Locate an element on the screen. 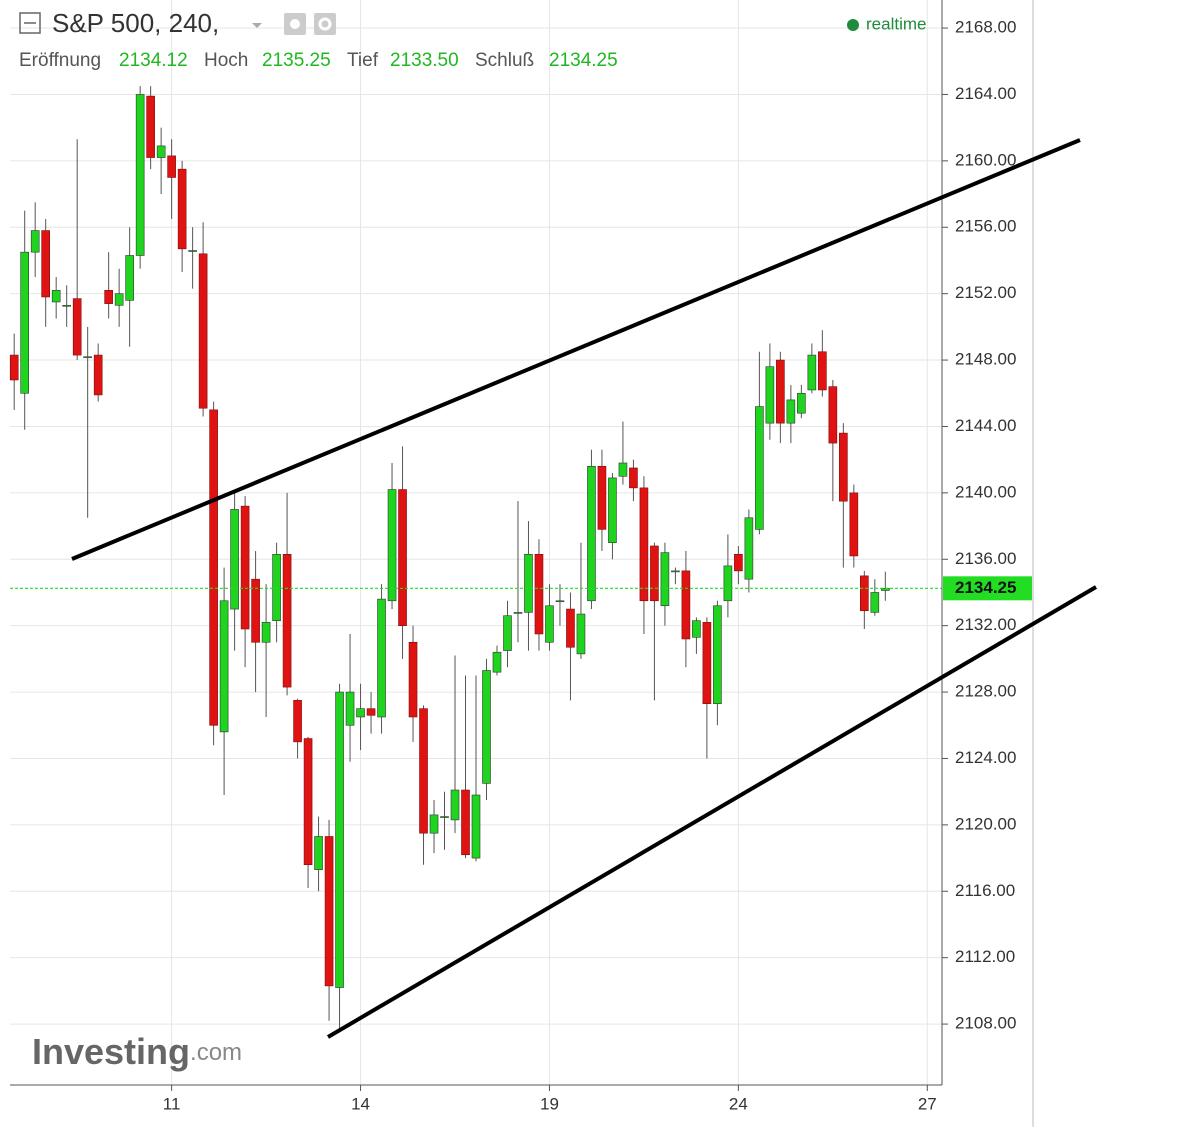 This screenshot has width=1187, height=1127. ohlc-value: 2134.25 is located at coordinates (583, 60).